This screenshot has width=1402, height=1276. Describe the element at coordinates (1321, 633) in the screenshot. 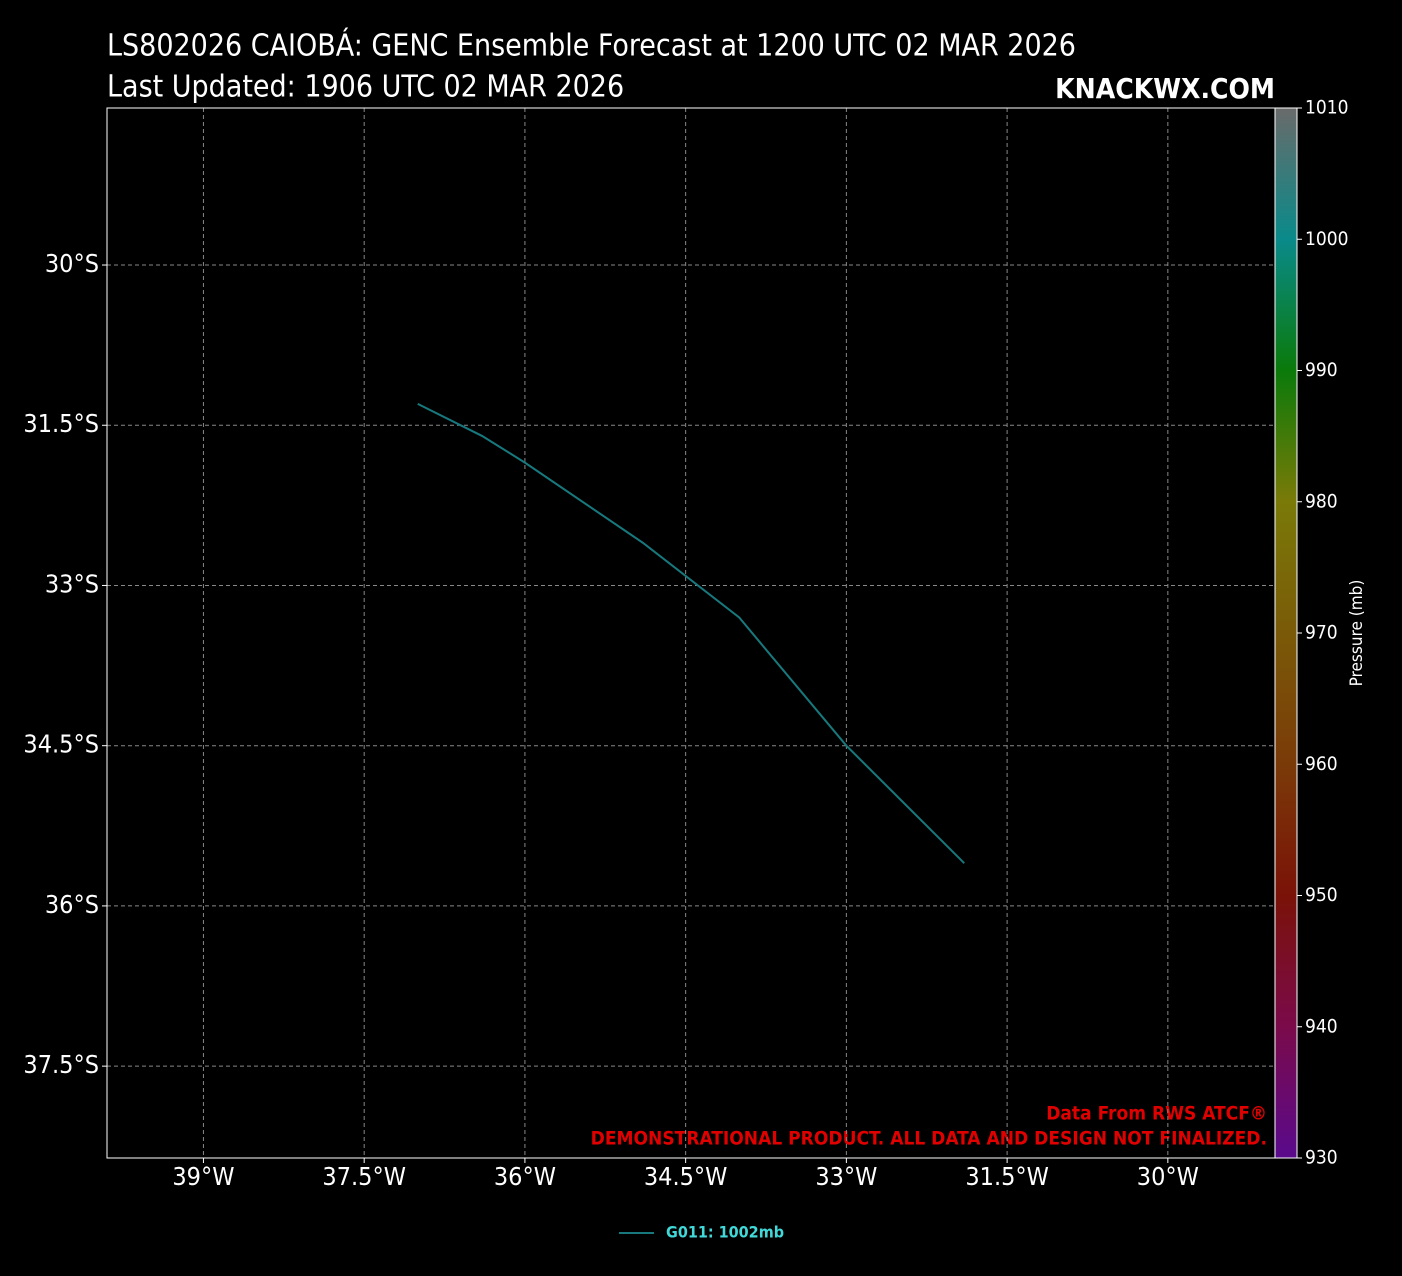

I see `colorbar-tick-label: 970` at that location.